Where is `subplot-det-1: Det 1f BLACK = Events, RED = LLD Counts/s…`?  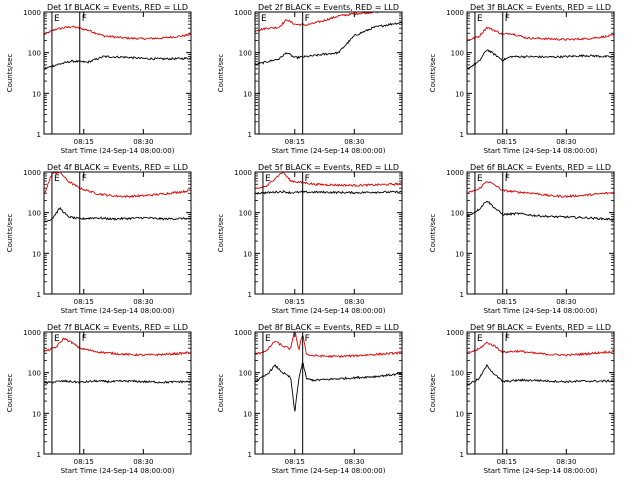
subplot-det-1: Det 1f BLACK = Events, RED = LLD Counts/s… is located at coordinates (99, 79).